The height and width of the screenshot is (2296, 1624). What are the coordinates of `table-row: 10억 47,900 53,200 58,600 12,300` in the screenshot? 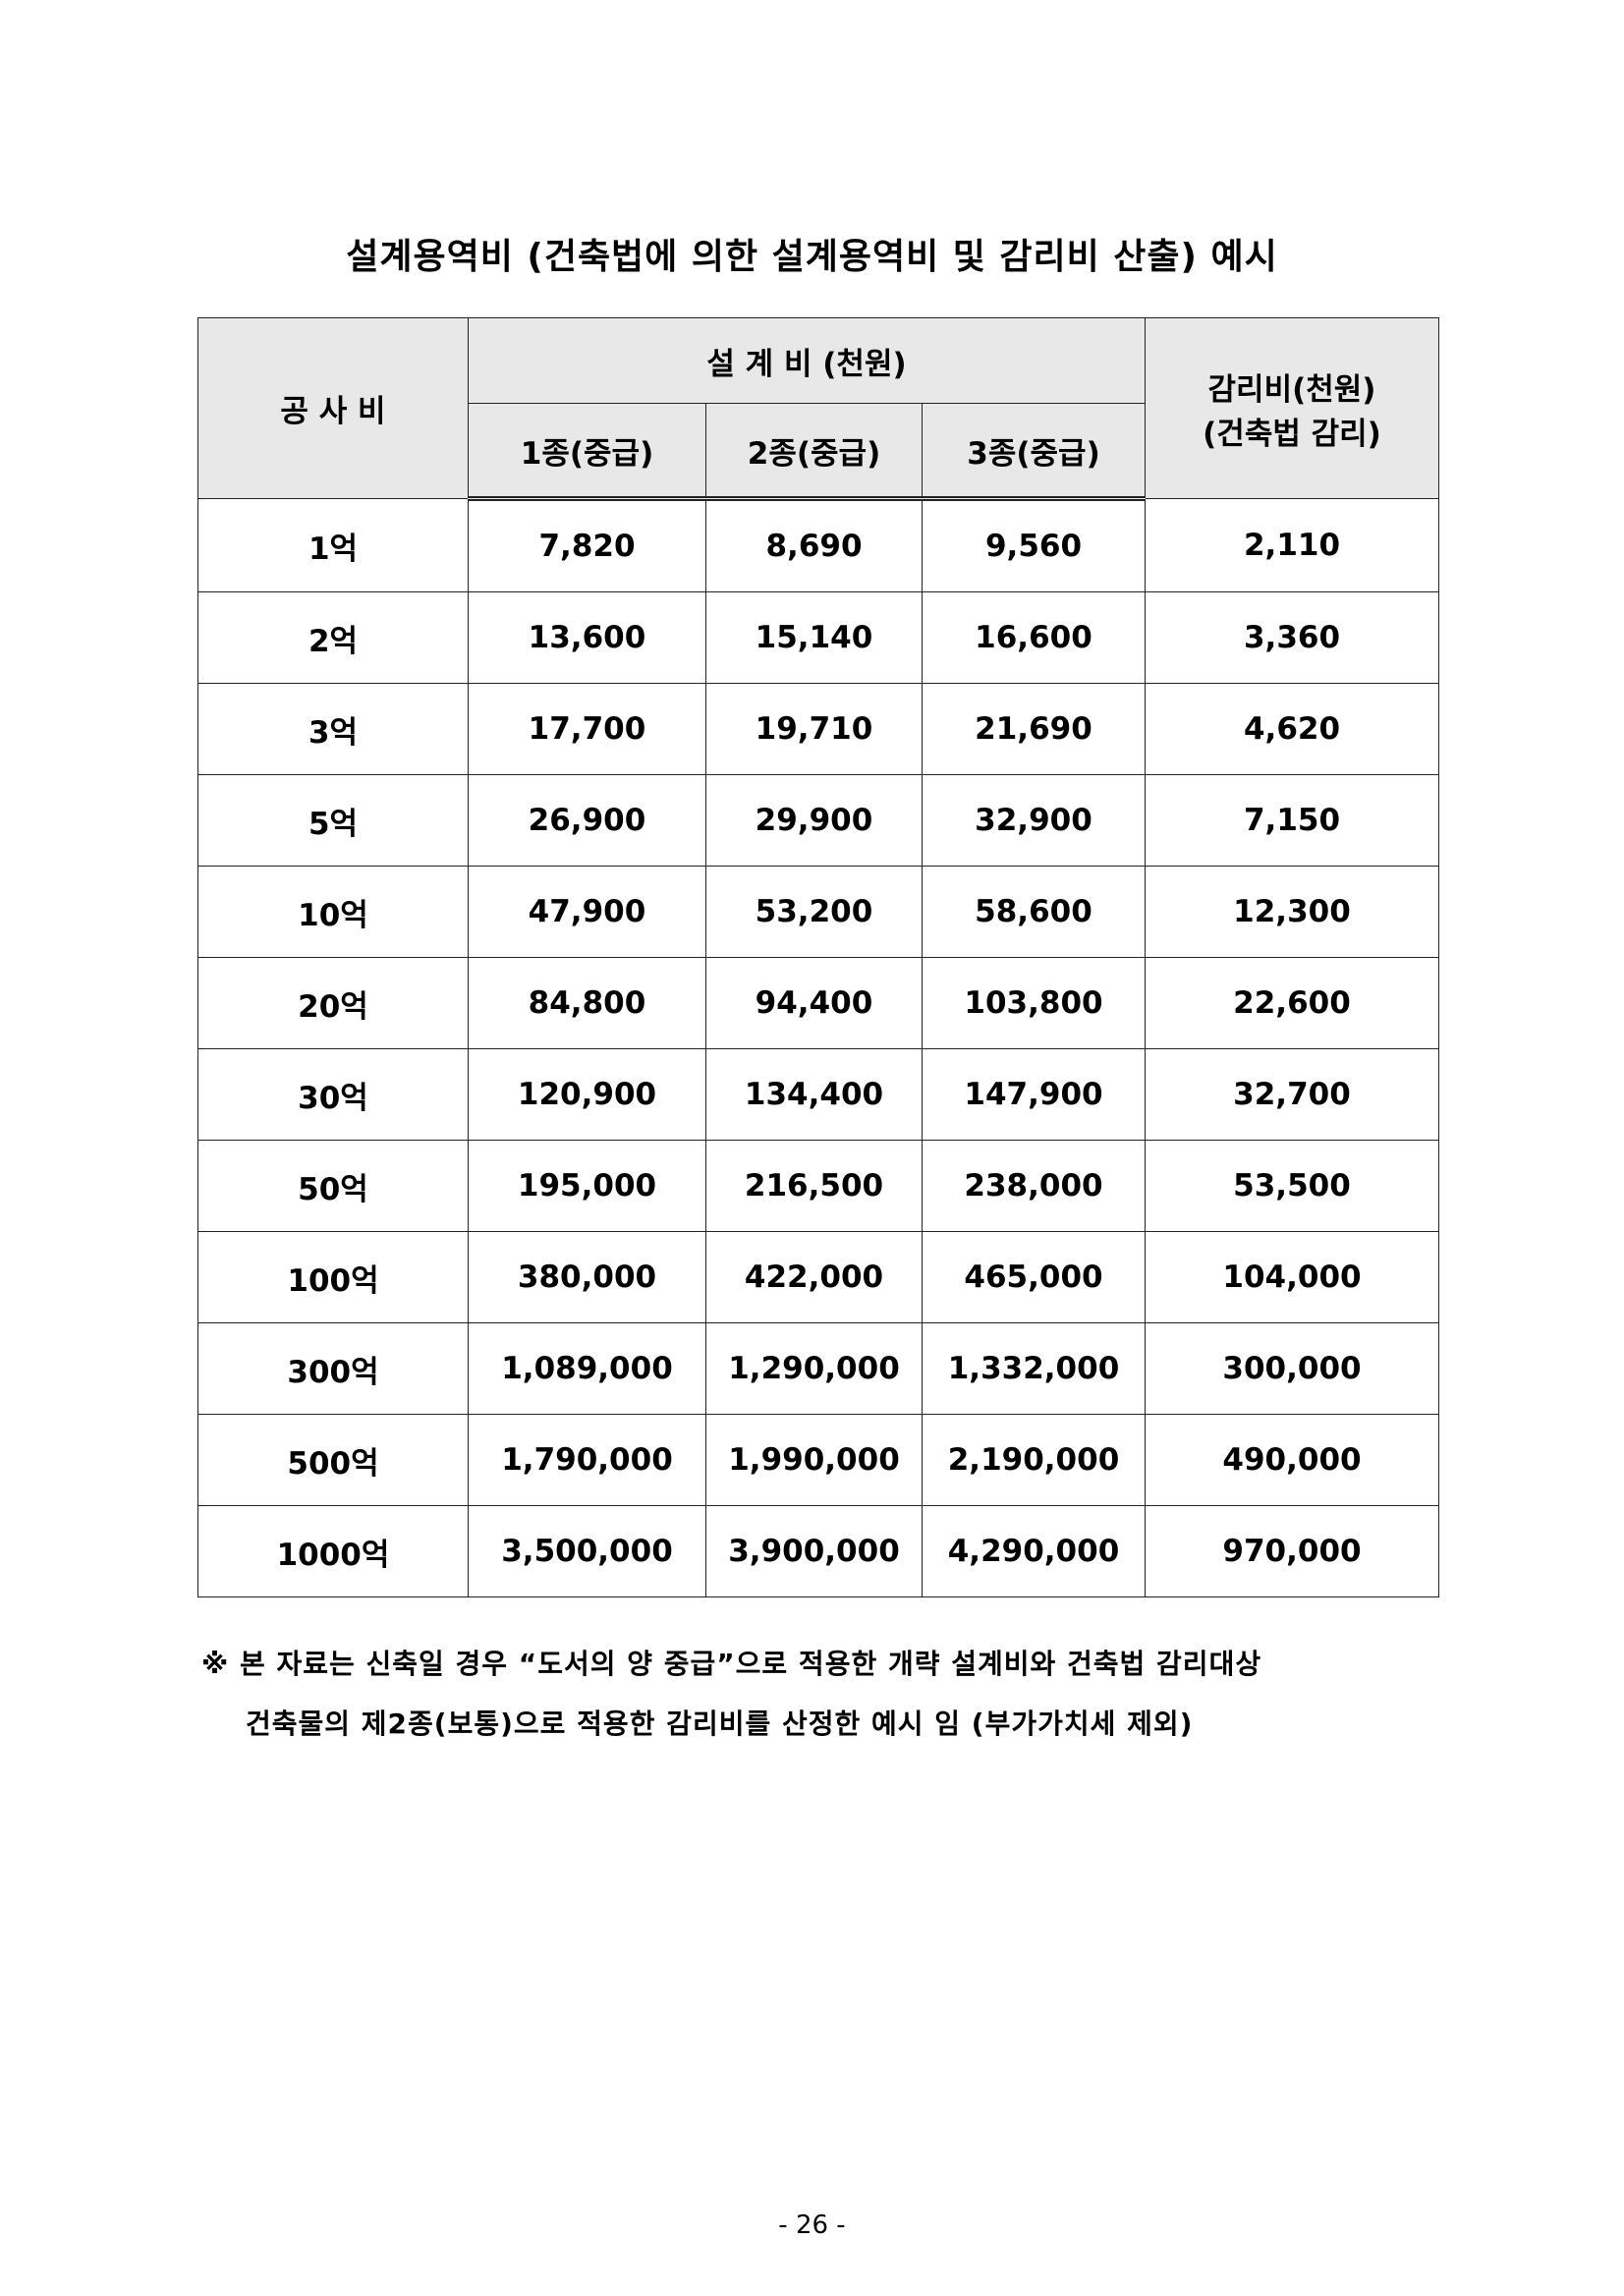 It's located at (818, 912).